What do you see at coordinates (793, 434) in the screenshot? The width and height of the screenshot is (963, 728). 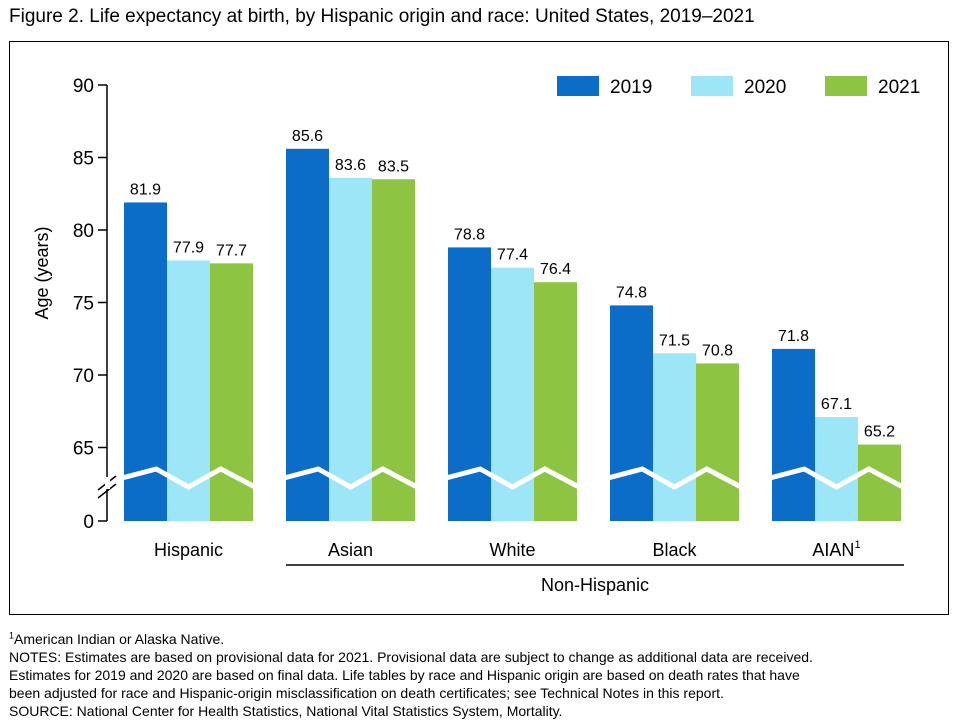 I see `bar-aian-2019` at bounding box center [793, 434].